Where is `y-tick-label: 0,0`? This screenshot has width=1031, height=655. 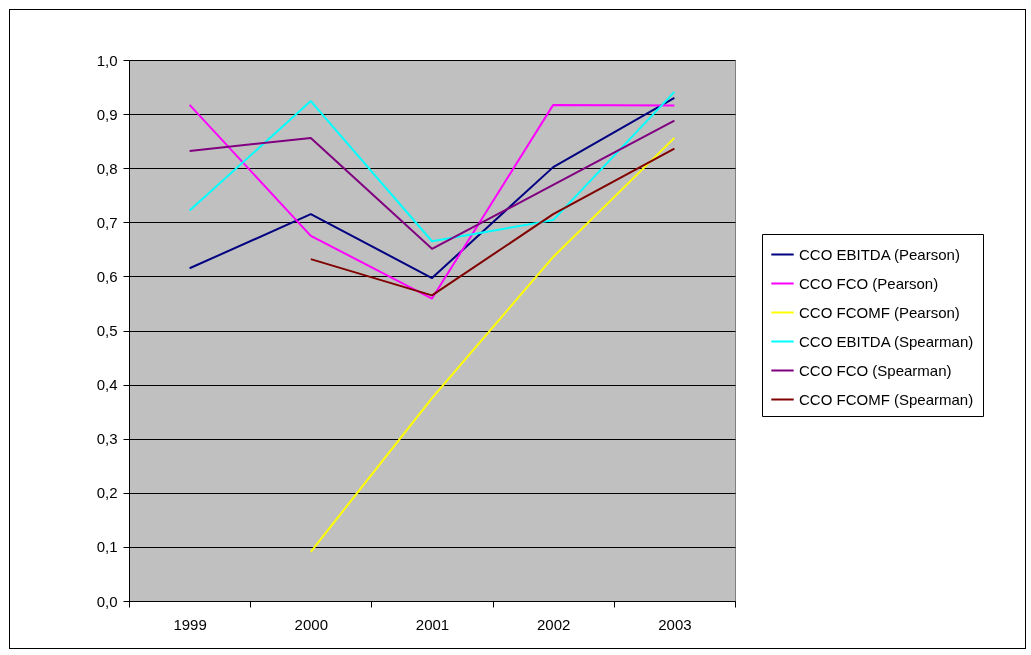
y-tick-label: 0,0 is located at coordinates (107, 601).